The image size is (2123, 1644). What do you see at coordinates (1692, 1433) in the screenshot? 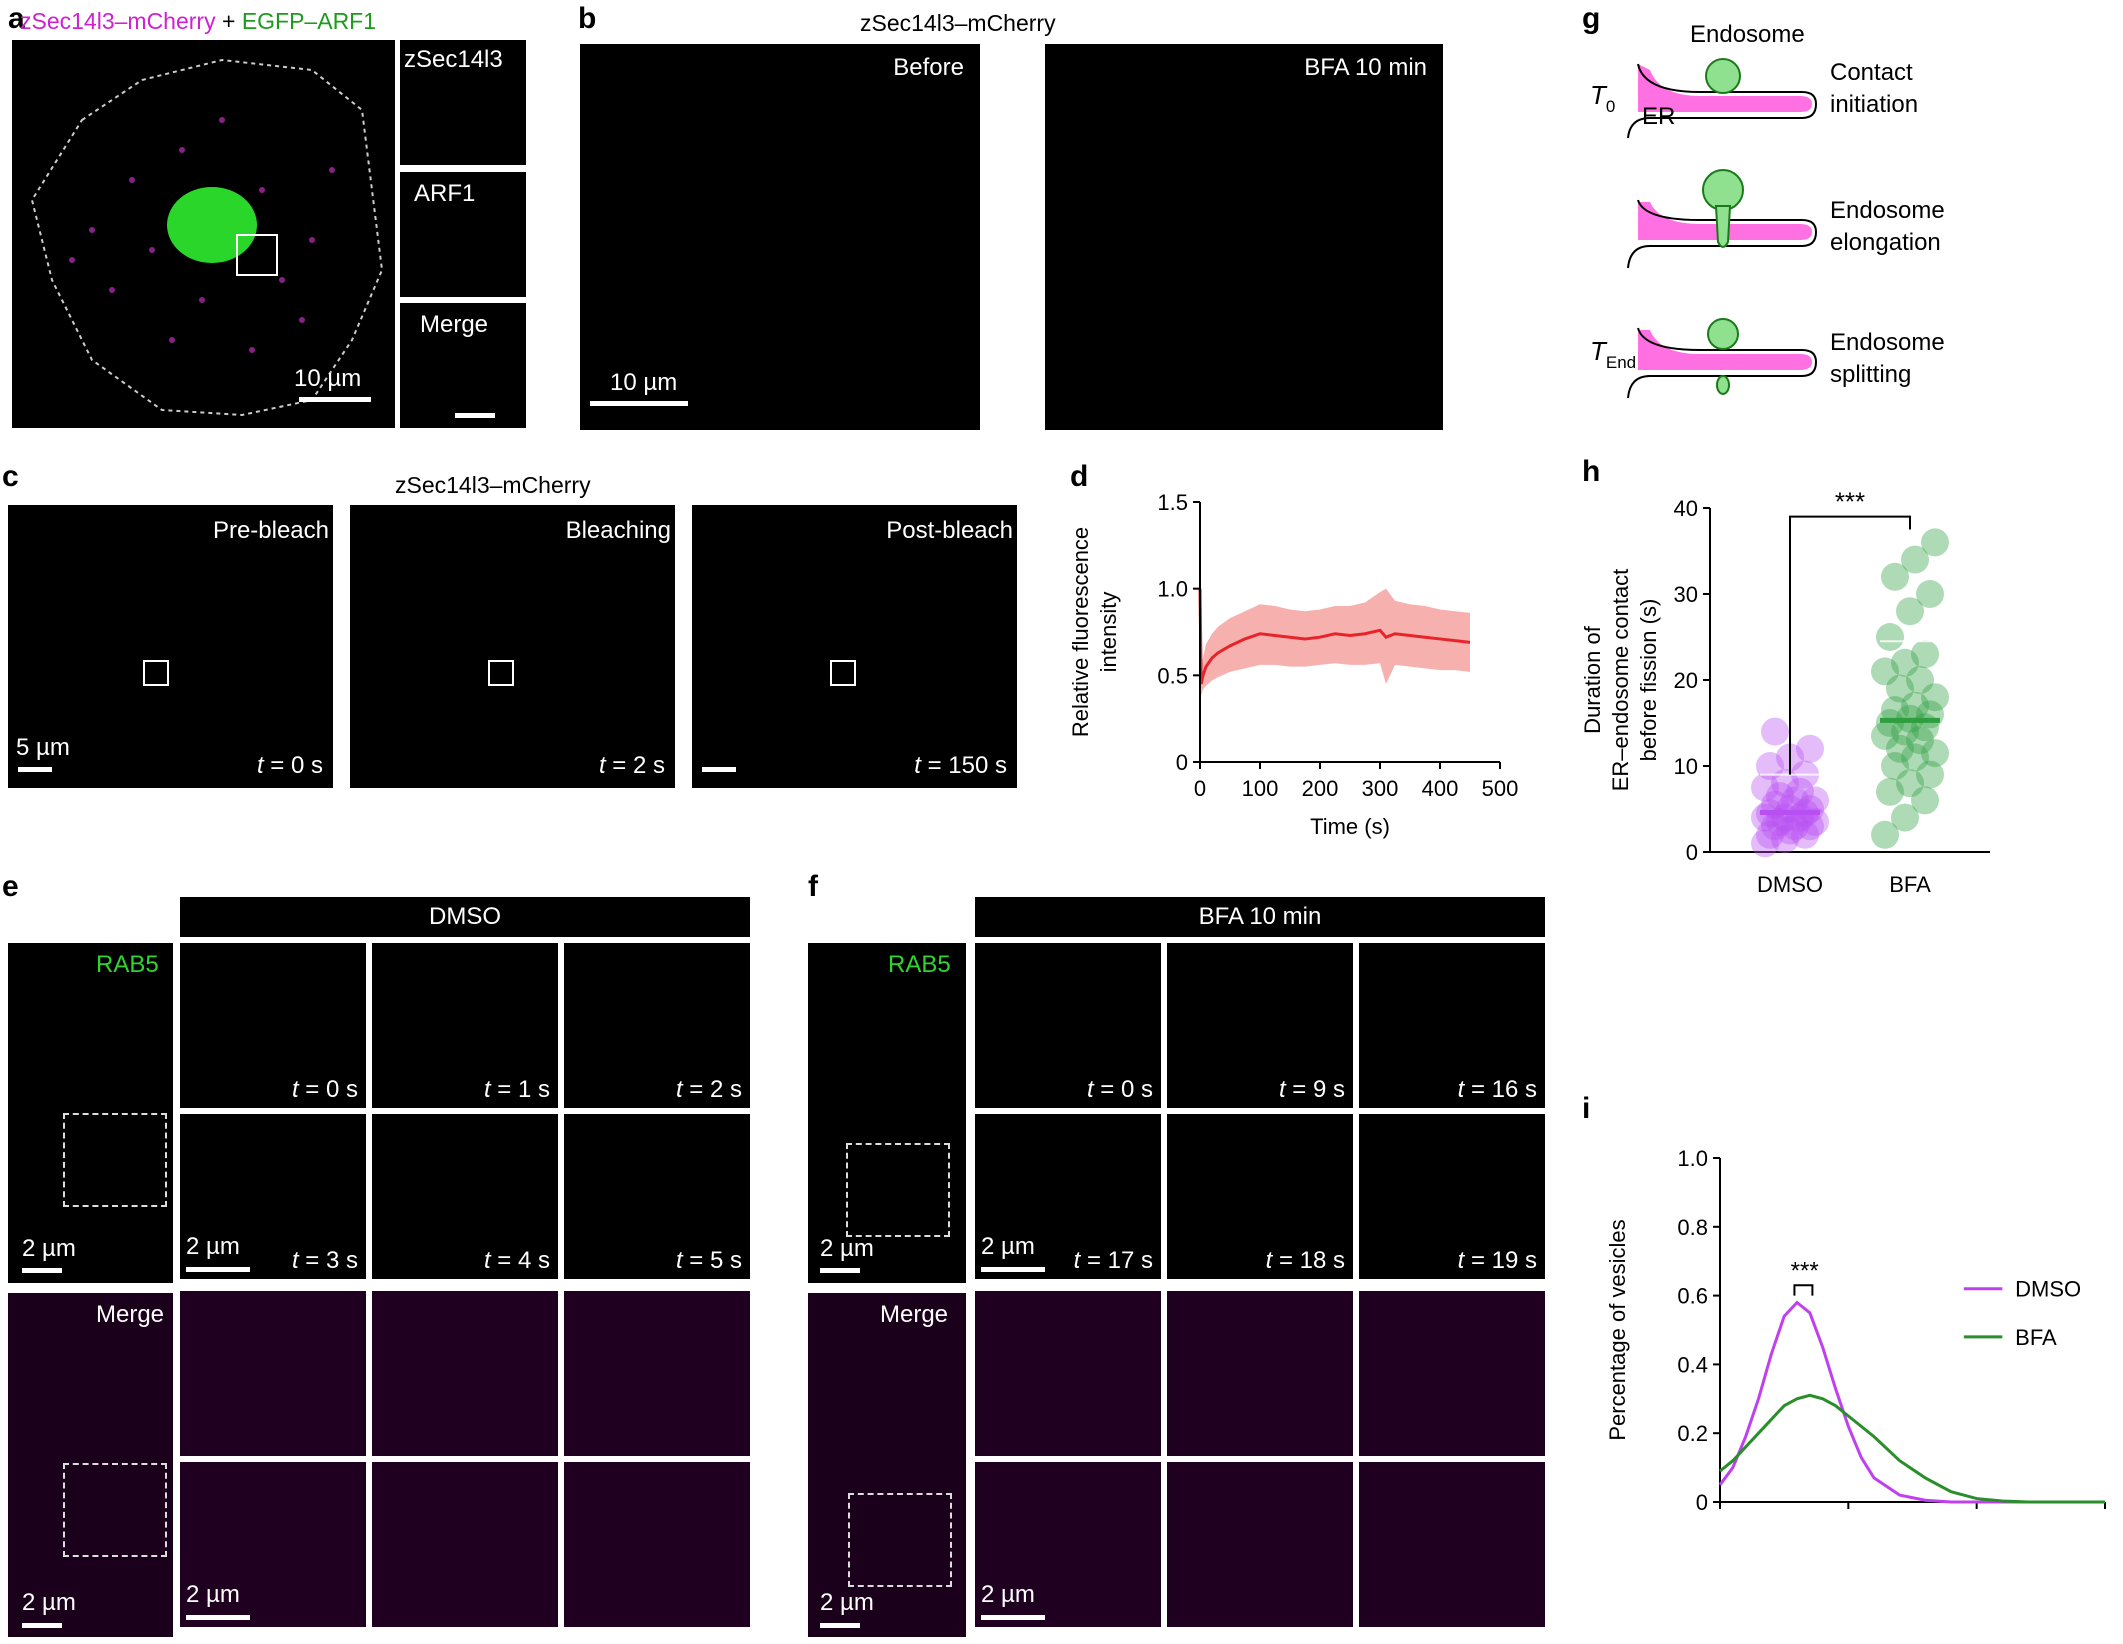
I see `i-ytick-label-1: 0.2` at bounding box center [1692, 1433].